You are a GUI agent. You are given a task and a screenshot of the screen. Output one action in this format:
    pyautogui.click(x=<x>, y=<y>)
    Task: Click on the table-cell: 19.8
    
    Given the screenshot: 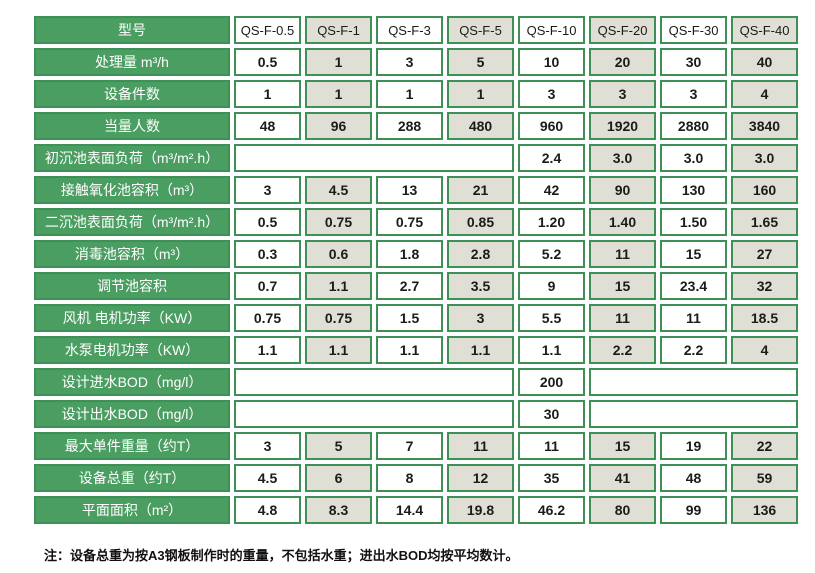 What is the action you would take?
    pyautogui.click(x=480, y=510)
    